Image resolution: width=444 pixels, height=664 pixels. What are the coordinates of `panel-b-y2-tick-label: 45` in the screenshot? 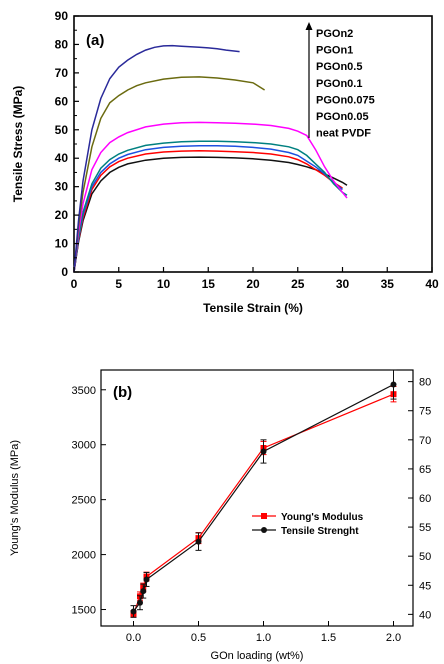 It's located at (425, 586).